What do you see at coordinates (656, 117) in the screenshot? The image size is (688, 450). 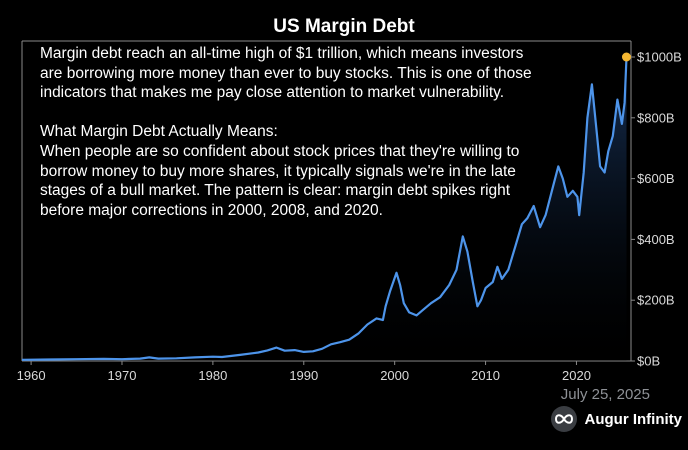 I see `y-tick-label: $800B` at bounding box center [656, 117].